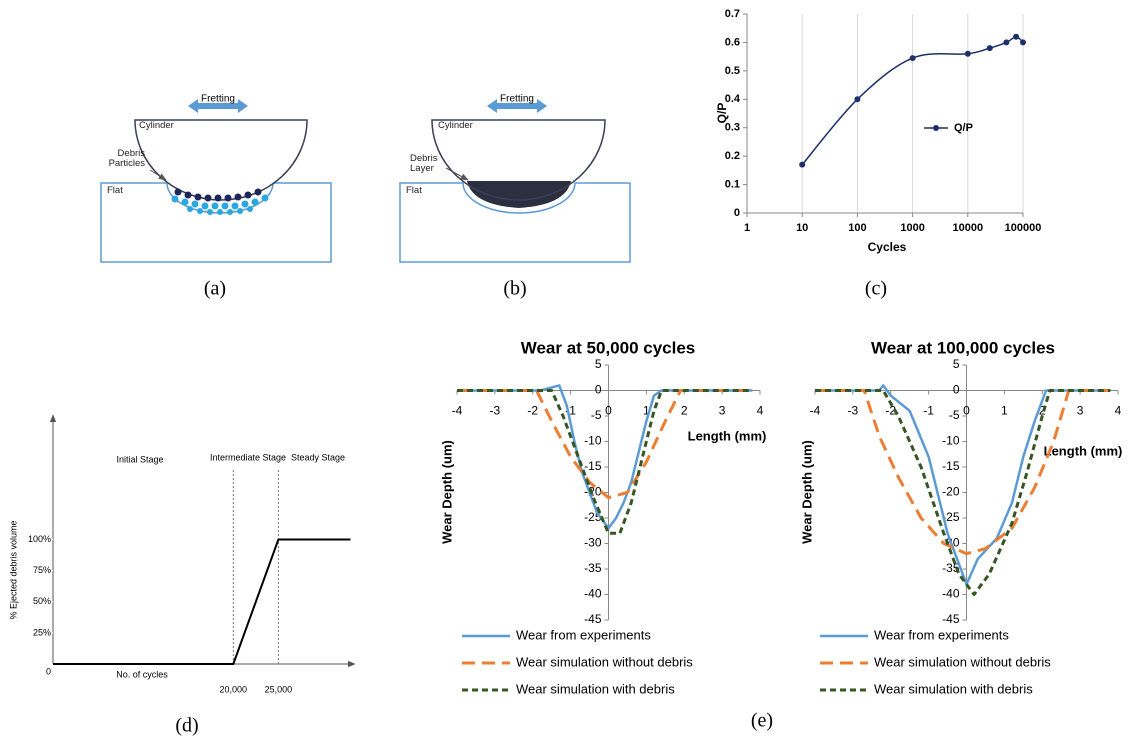 This screenshot has height=742, width=1141. Describe the element at coordinates (802, 228) in the screenshot. I see `x-tick-label: 10` at that location.